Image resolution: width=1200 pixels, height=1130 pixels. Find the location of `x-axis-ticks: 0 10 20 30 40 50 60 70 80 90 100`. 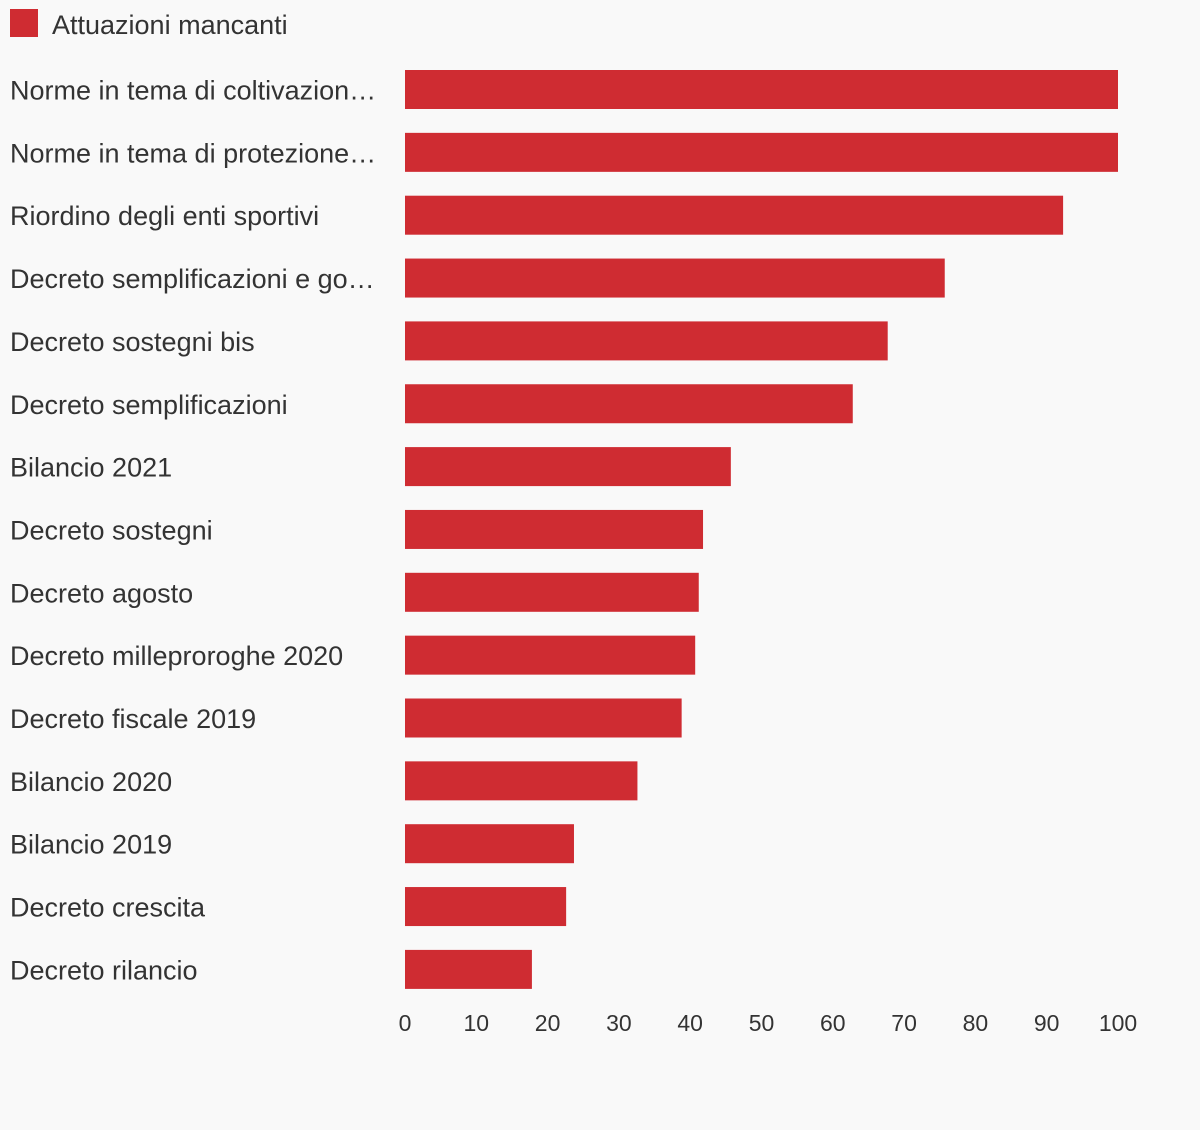

x-axis-ticks: 0 10 20 30 40 50 60 70 80 90 100 is located at coordinates (768, 1023).